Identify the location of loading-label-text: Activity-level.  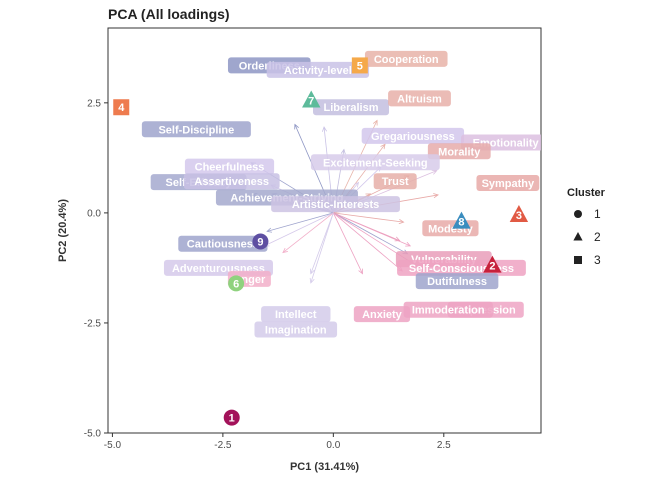
(318, 71).